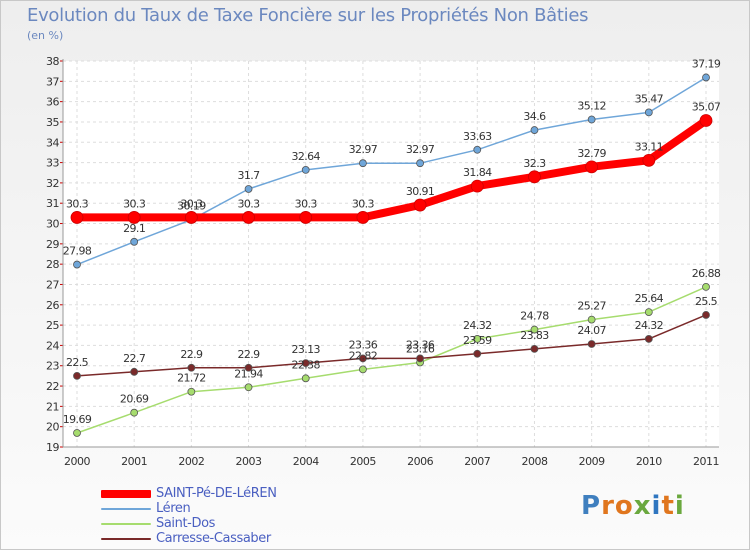 Image resolution: width=750 pixels, height=550 pixels. I want to click on data-label: 23.13, so click(305, 349).